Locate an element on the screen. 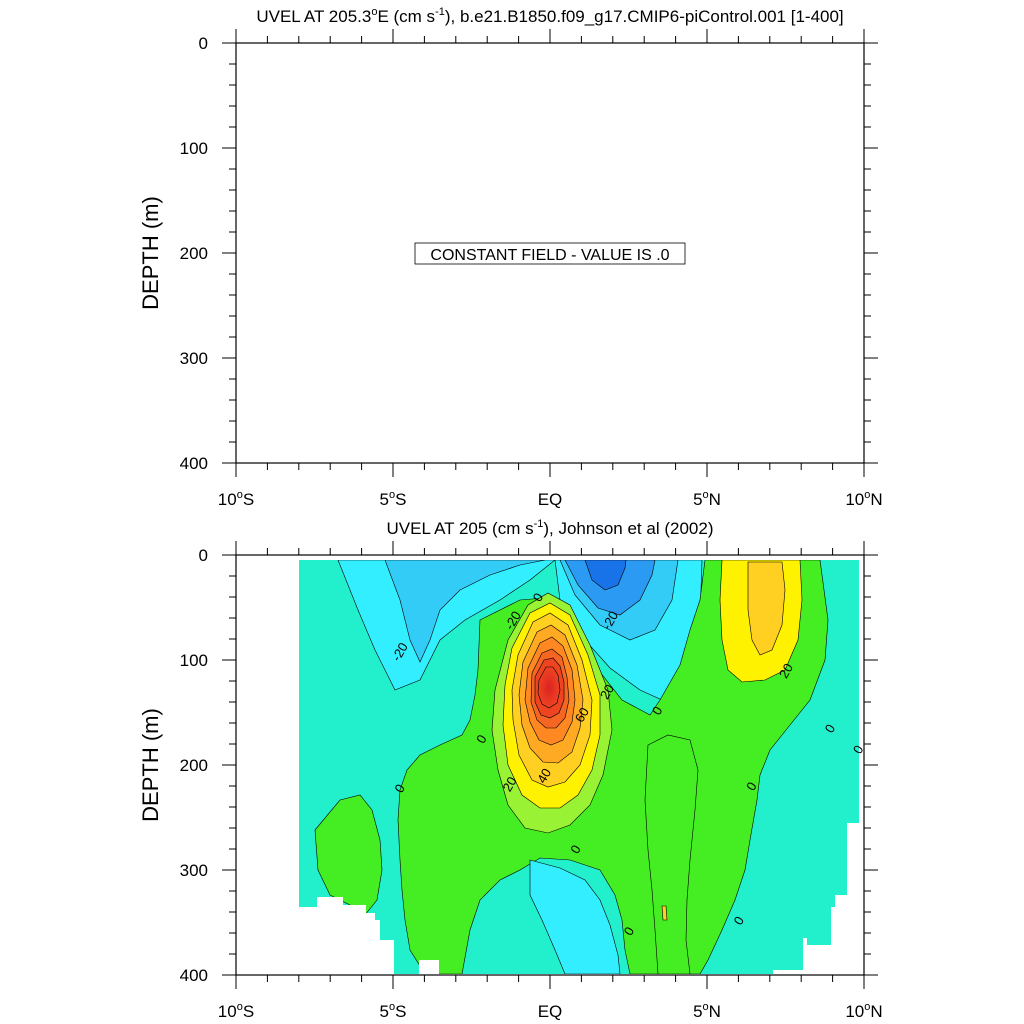  bottom-ytick-label: 200 is located at coordinates (194, 765).